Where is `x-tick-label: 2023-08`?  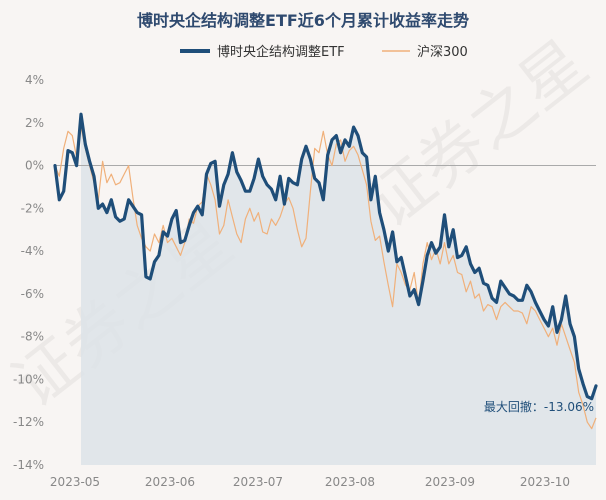
x-tick-label: 2023-08 is located at coordinates (350, 482).